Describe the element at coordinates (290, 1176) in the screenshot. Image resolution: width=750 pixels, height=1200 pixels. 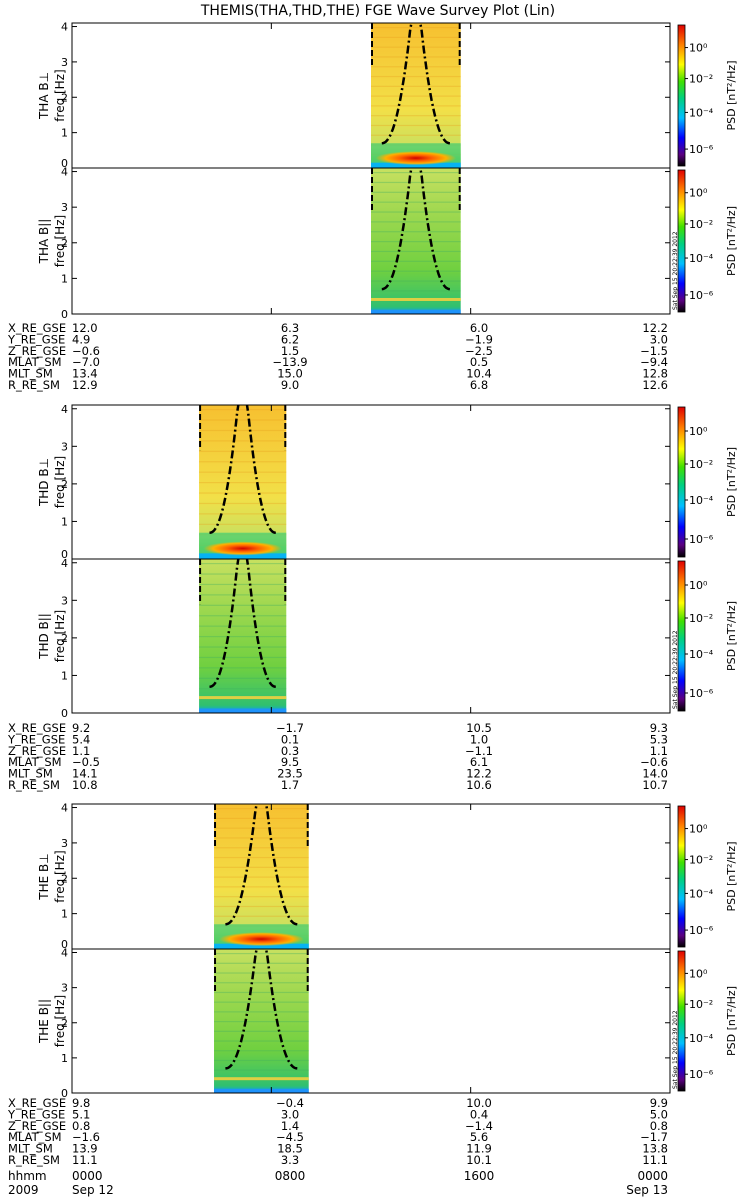
I see `time-tick-1: 0800` at that location.